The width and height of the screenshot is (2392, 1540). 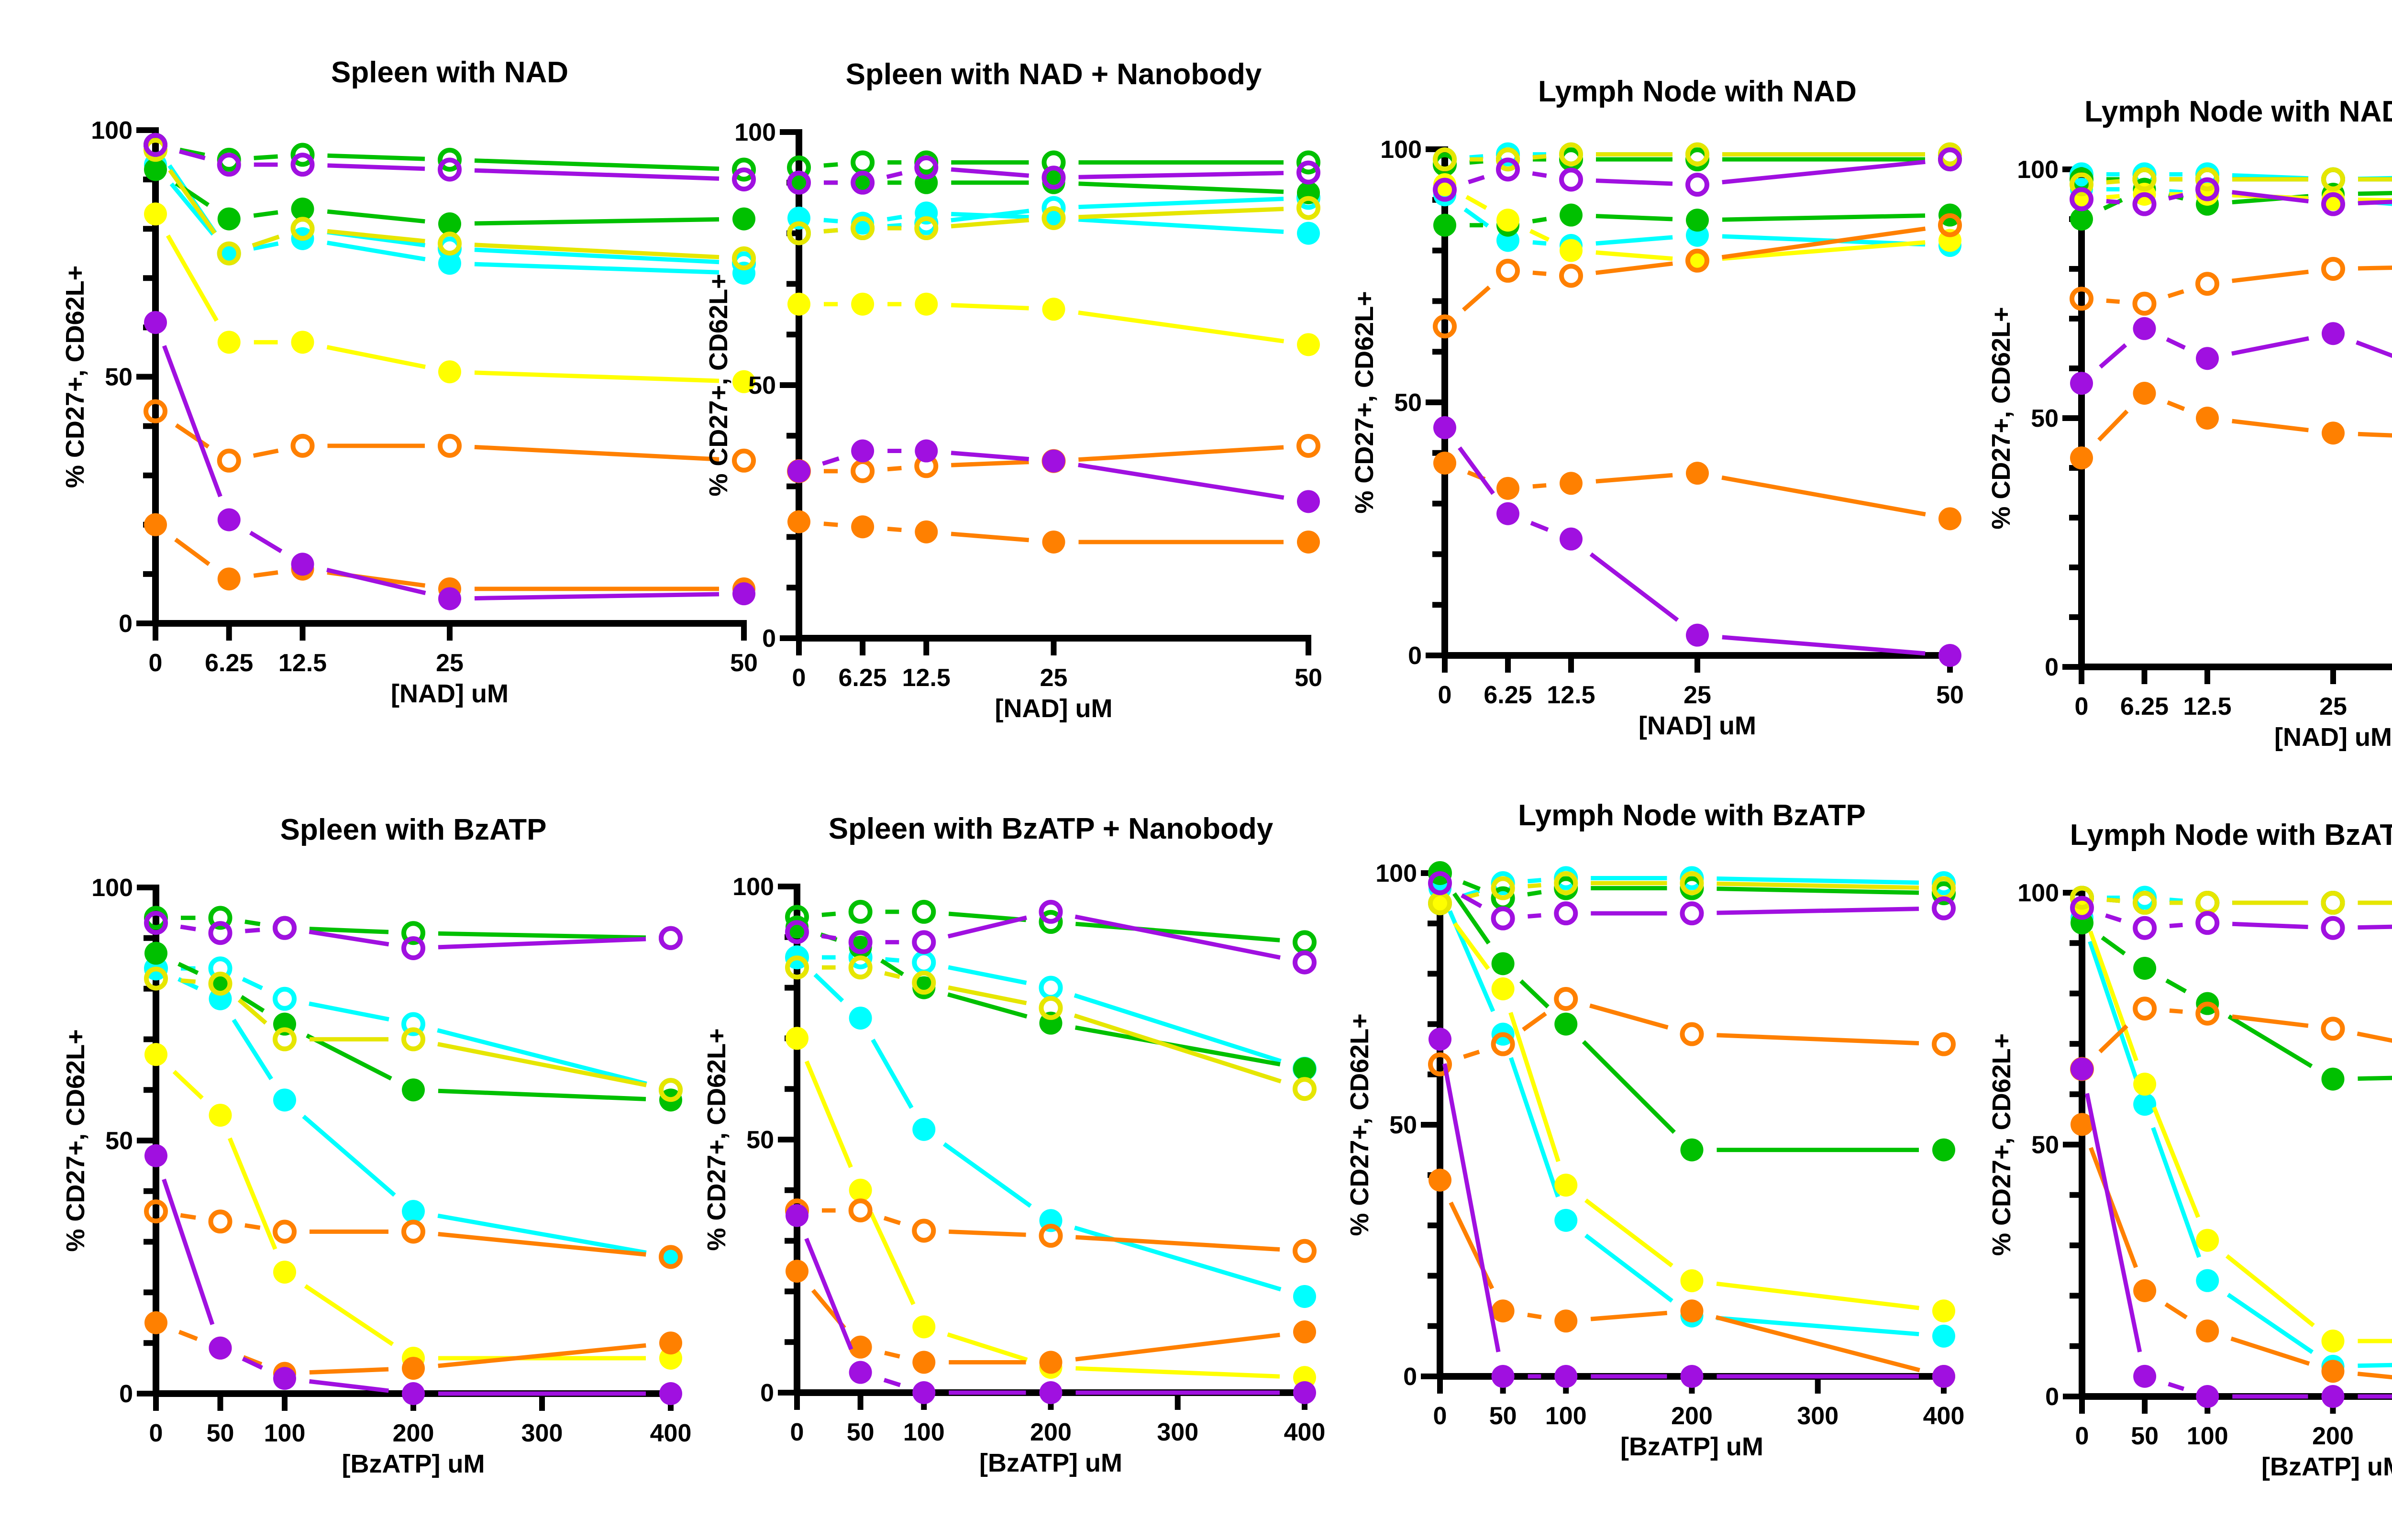 I want to click on chart-title: Spleen with BzATP, so click(x=413, y=829).